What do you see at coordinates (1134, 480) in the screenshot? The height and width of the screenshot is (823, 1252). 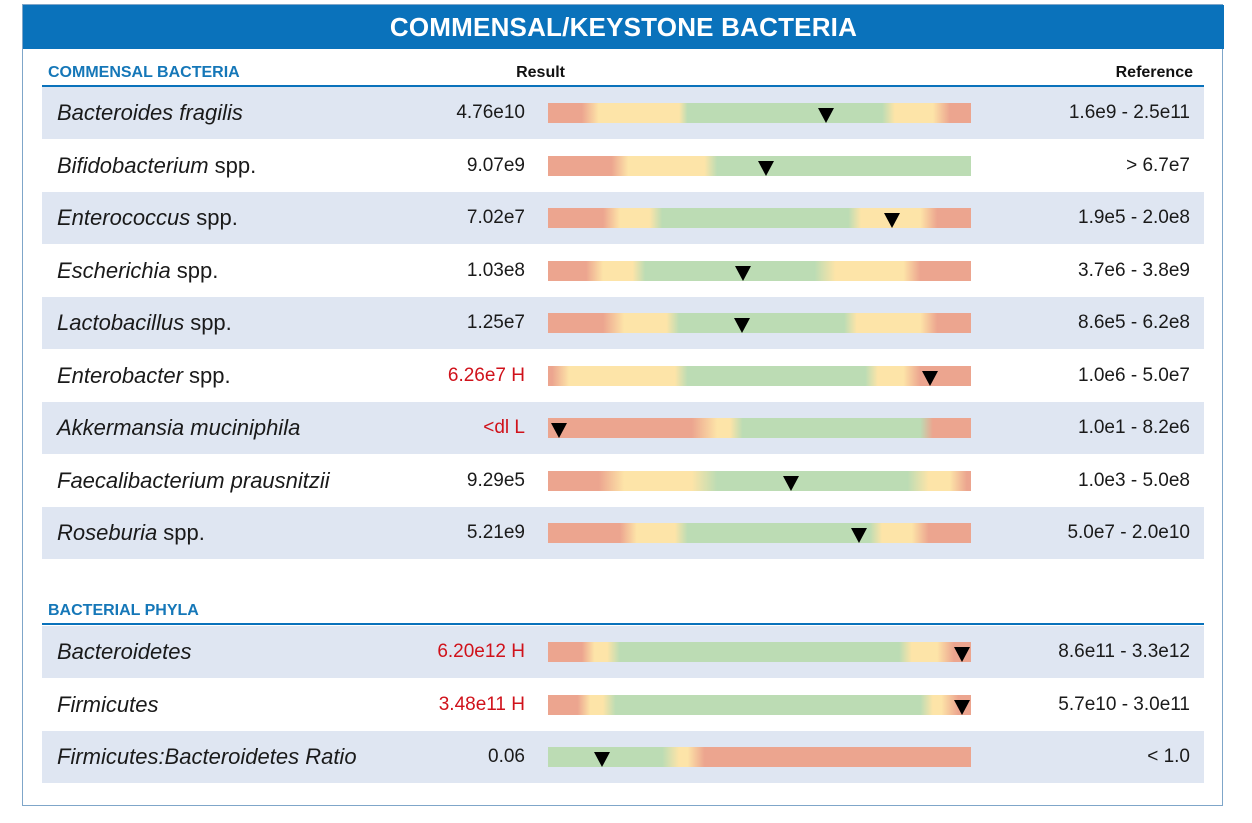 I see `reference-range: 1.0e3 - 5.0e8` at bounding box center [1134, 480].